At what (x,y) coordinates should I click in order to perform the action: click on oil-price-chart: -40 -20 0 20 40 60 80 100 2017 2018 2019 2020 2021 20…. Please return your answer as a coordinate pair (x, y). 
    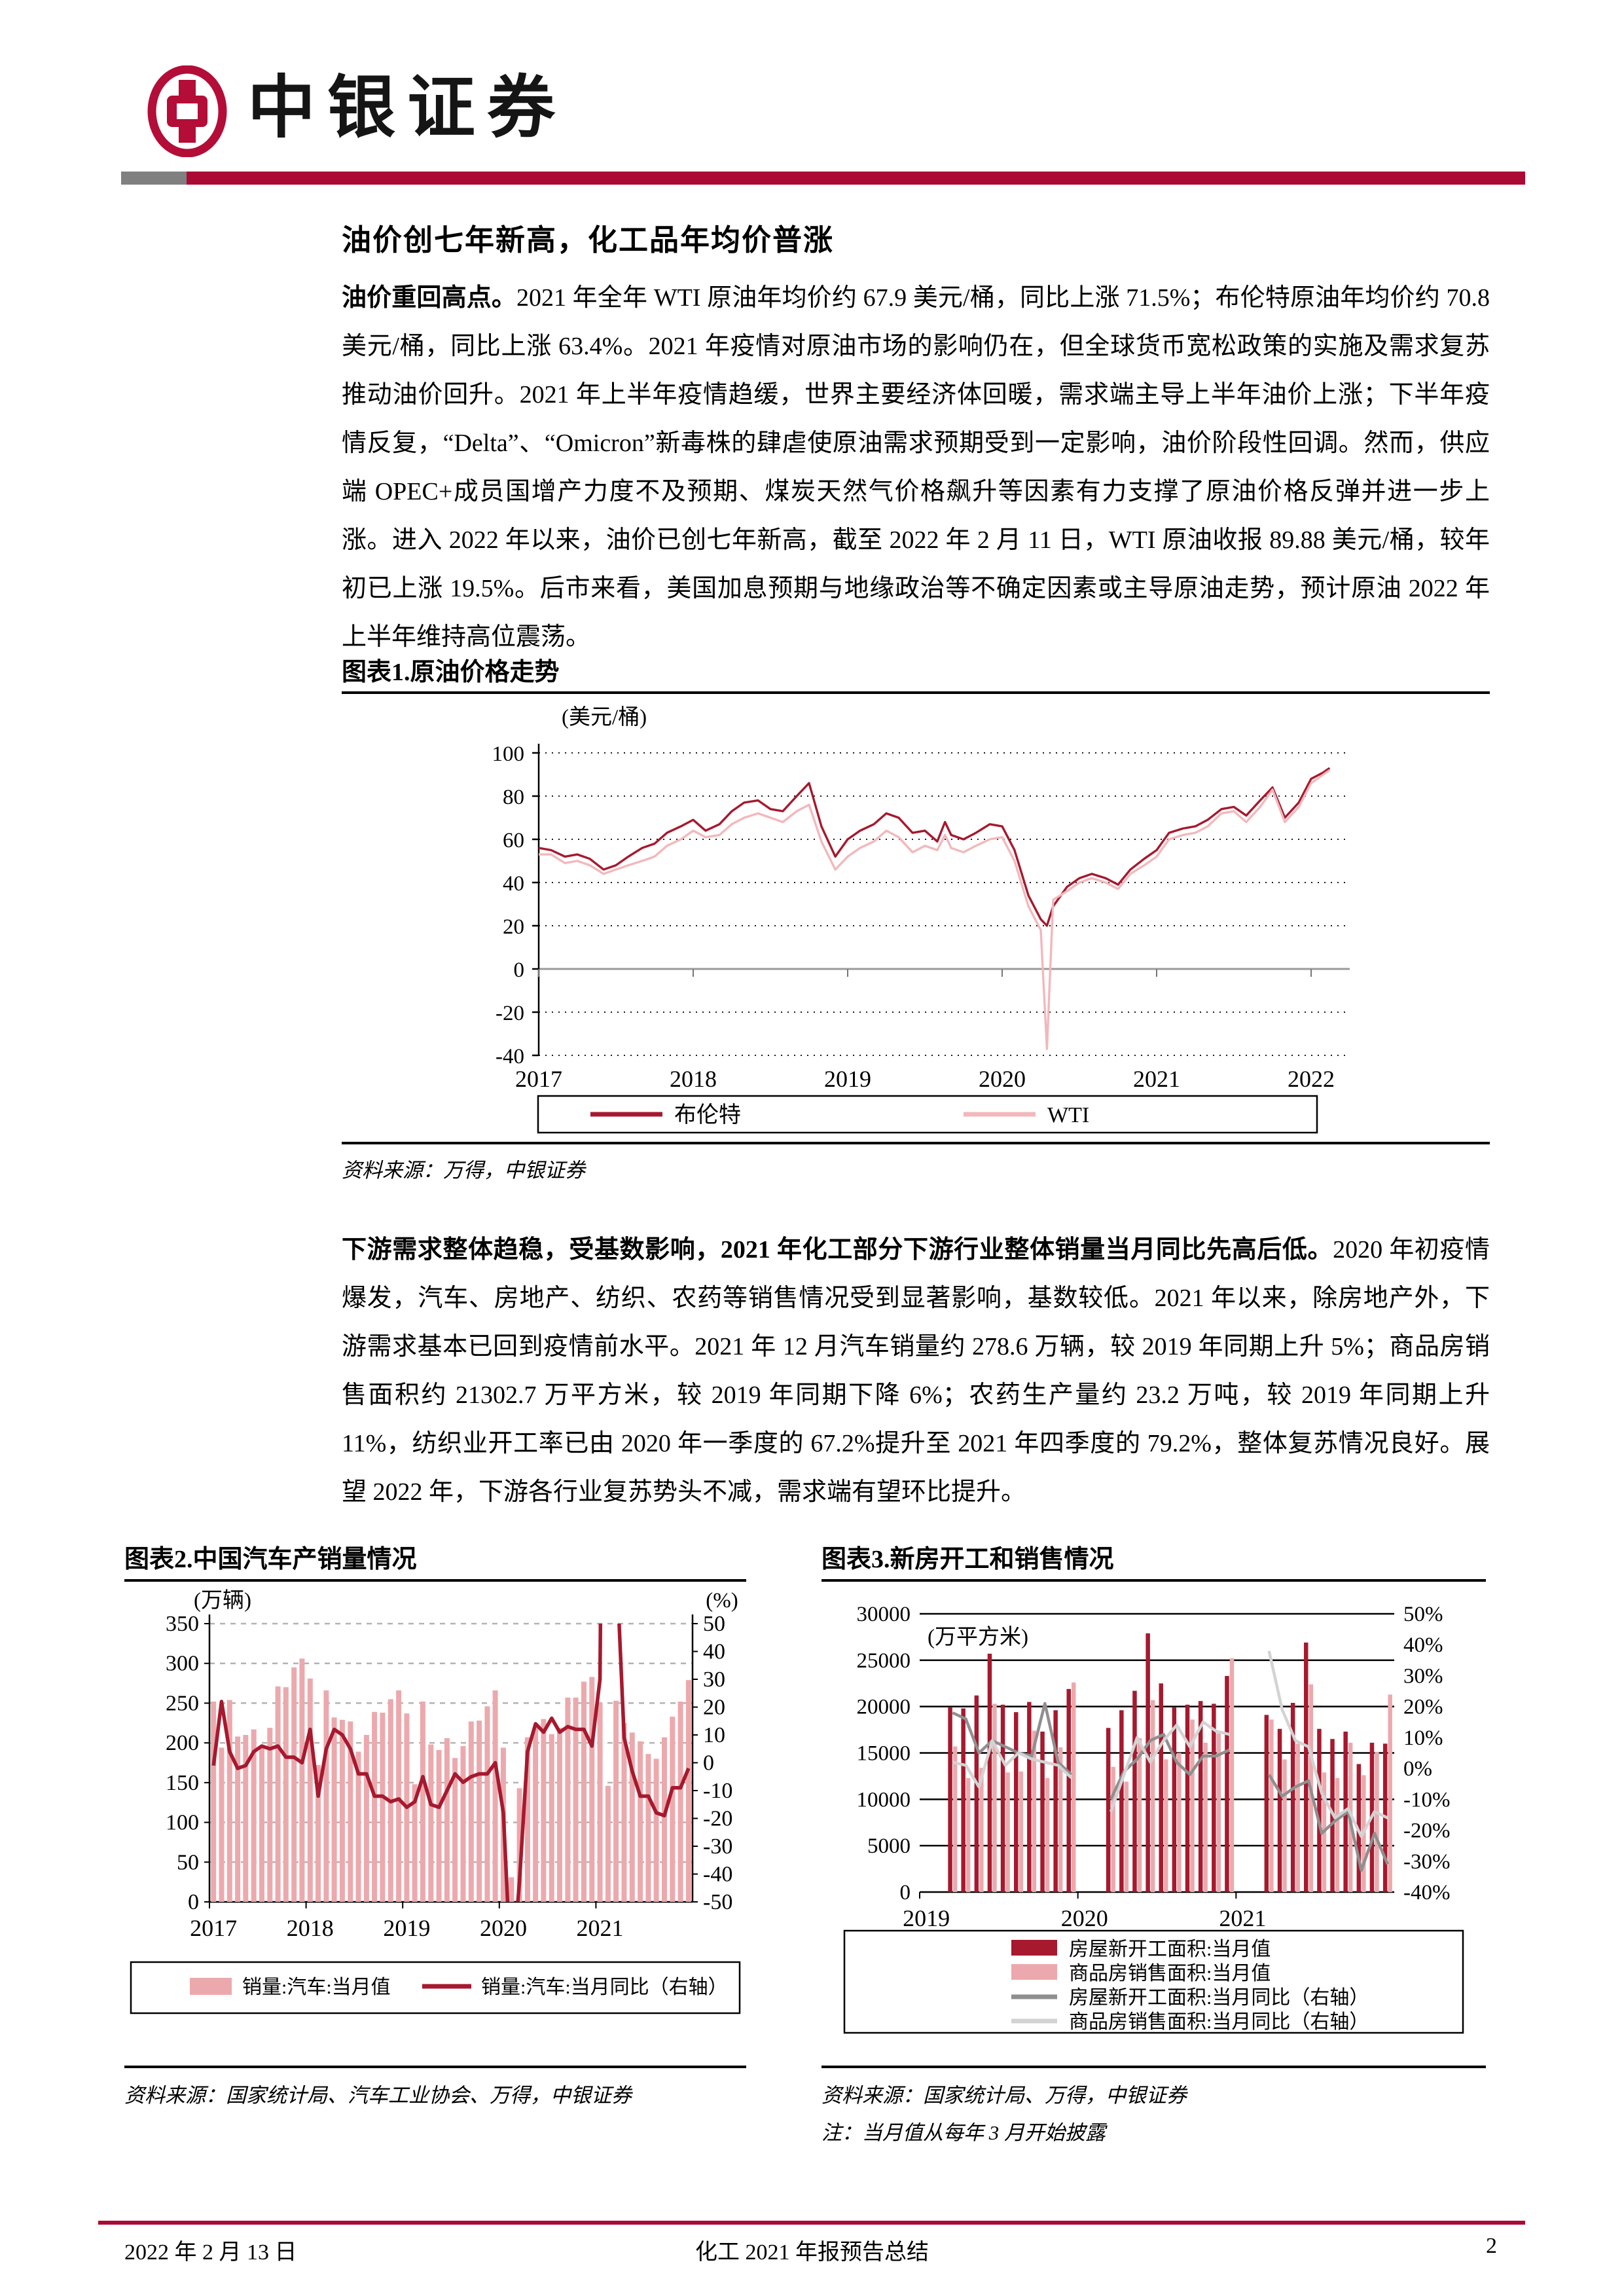
    Looking at the image, I should click on (921, 919).